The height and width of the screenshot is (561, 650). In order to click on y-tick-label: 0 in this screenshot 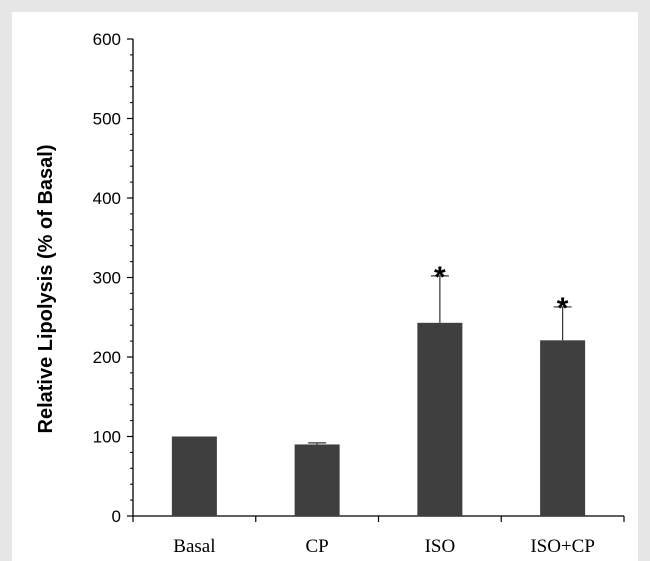, I will do `click(116, 516)`.